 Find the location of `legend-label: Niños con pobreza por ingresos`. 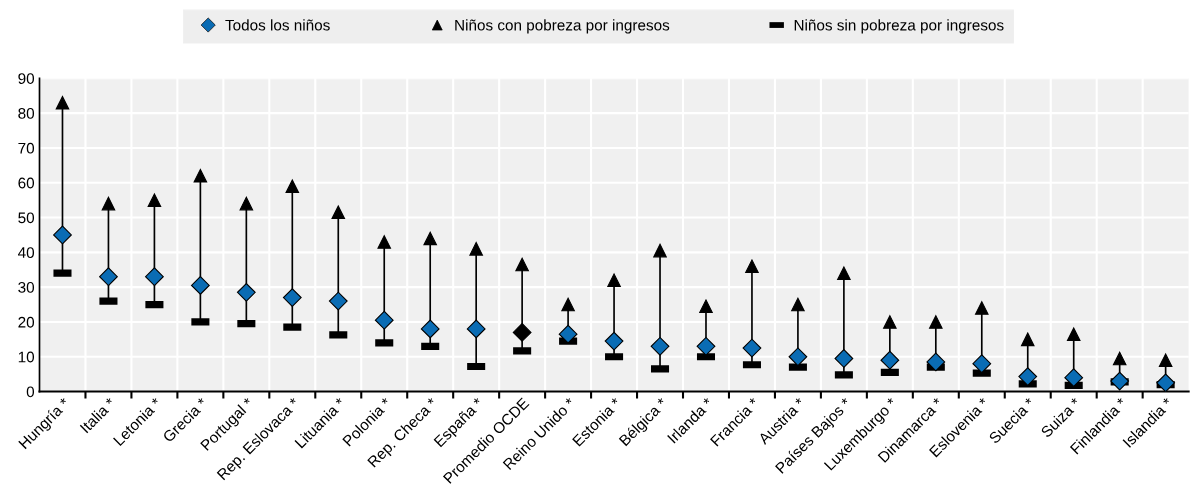

legend-label: Niños con pobreza por ingresos is located at coordinates (562, 26).